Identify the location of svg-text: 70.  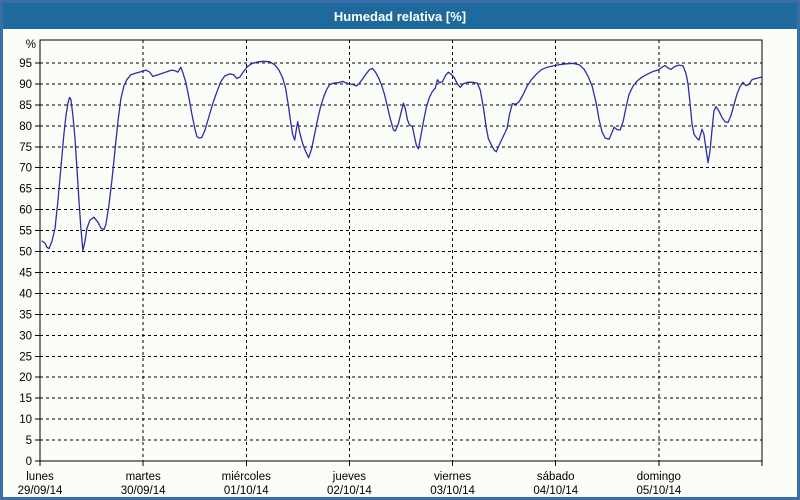
(25, 169).